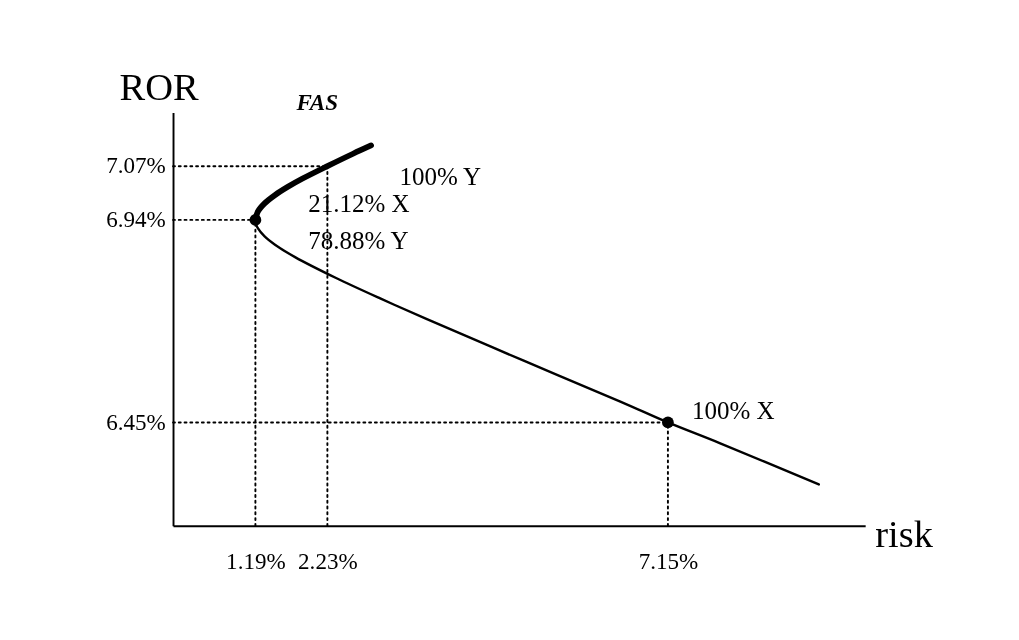  Describe the element at coordinates (316, 101) in the screenshot. I see `annotation: FAS` at that location.